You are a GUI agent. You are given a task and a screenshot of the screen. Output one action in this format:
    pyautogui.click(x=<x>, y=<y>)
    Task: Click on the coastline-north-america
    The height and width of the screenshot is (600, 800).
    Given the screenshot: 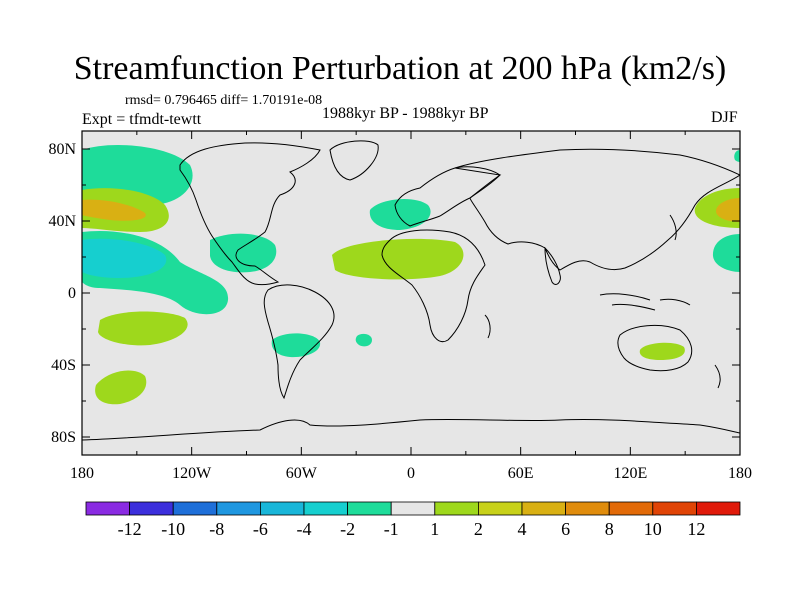 What is the action you would take?
    pyautogui.click(x=250, y=214)
    